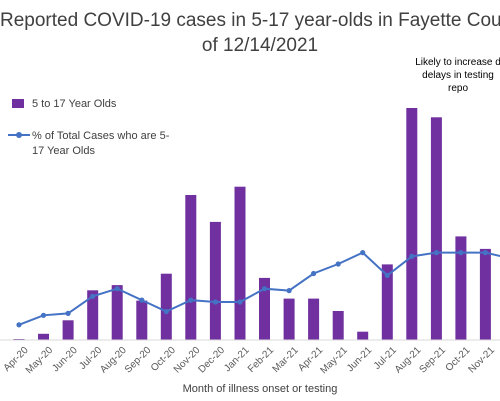 This screenshot has height=401, width=500. I want to click on x-tick-Nov-21: Nov-21, so click(481, 360).